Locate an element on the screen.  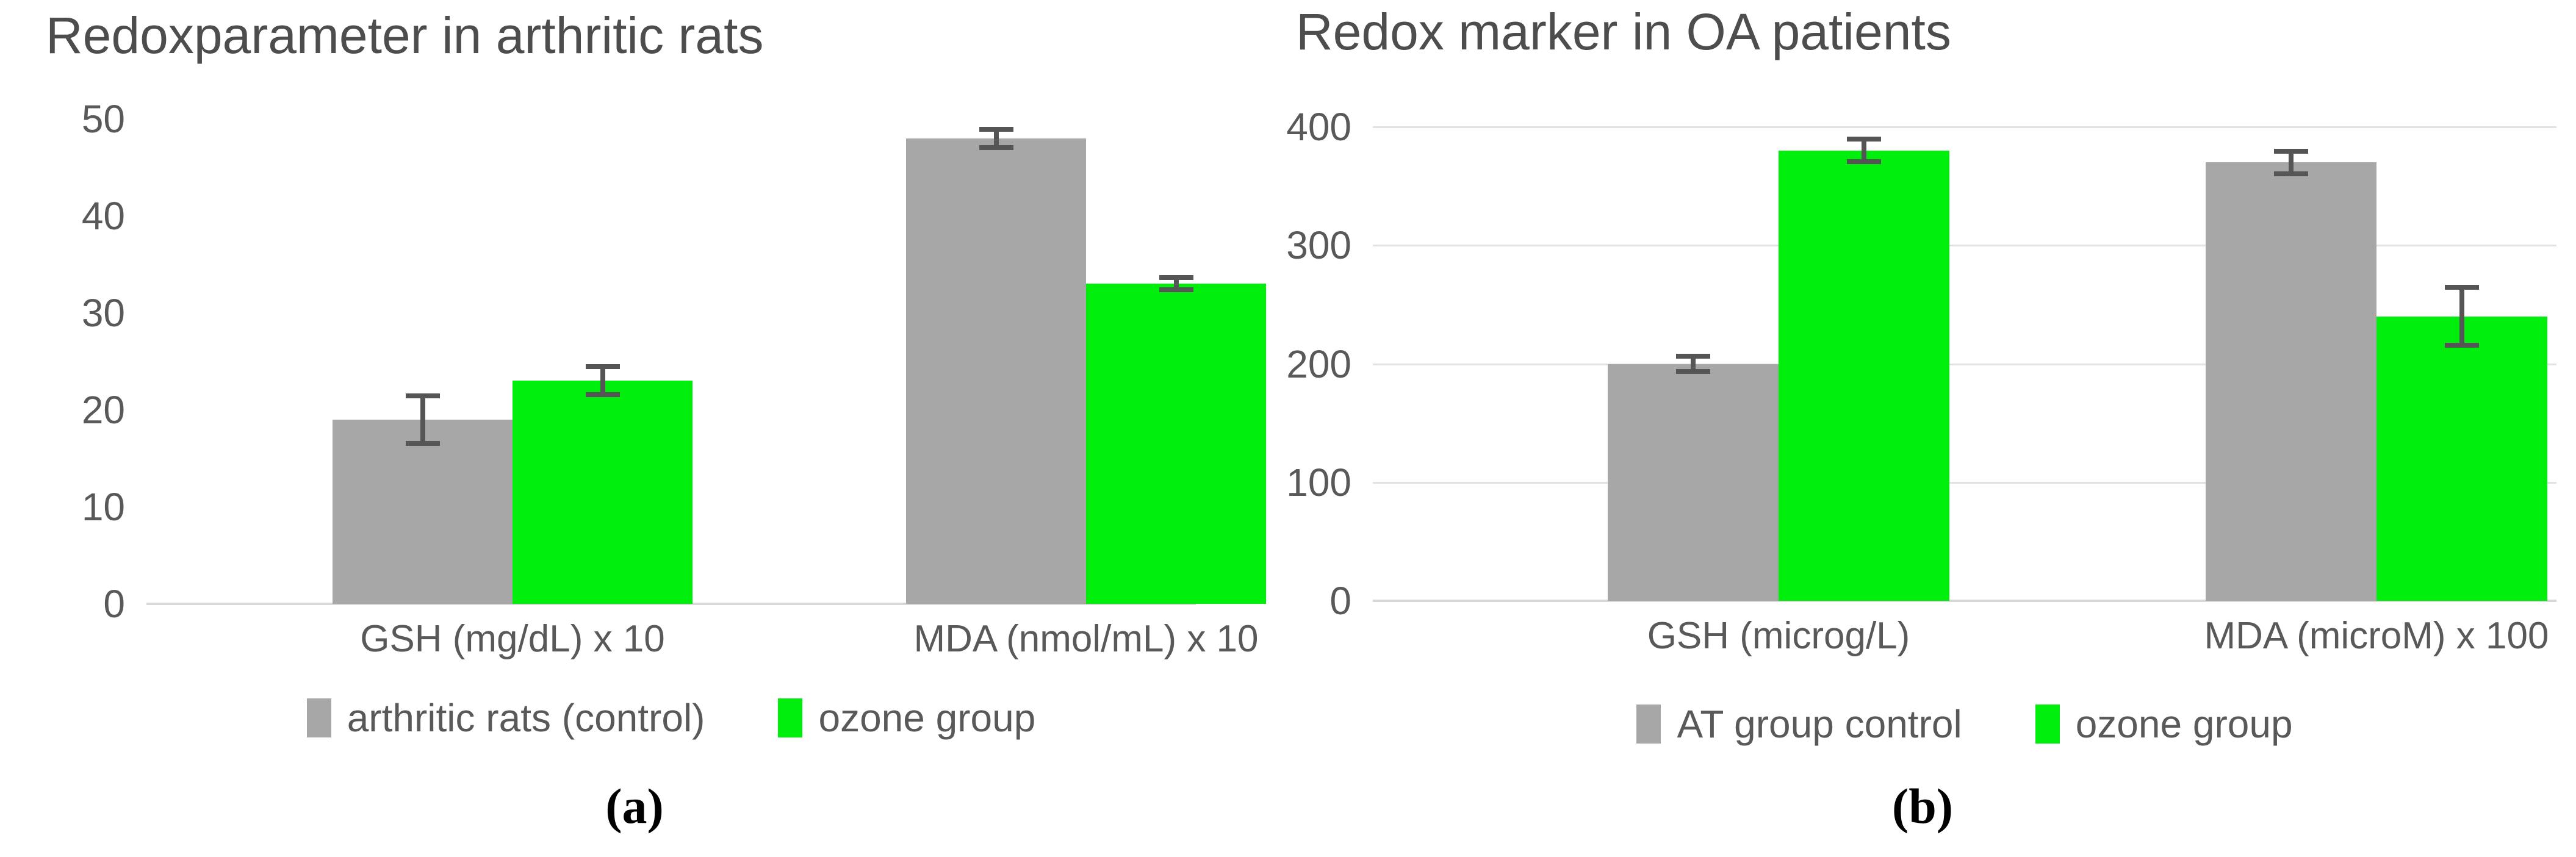
chart-b-legend: AT group control ozone group is located at coordinates (1964, 724).